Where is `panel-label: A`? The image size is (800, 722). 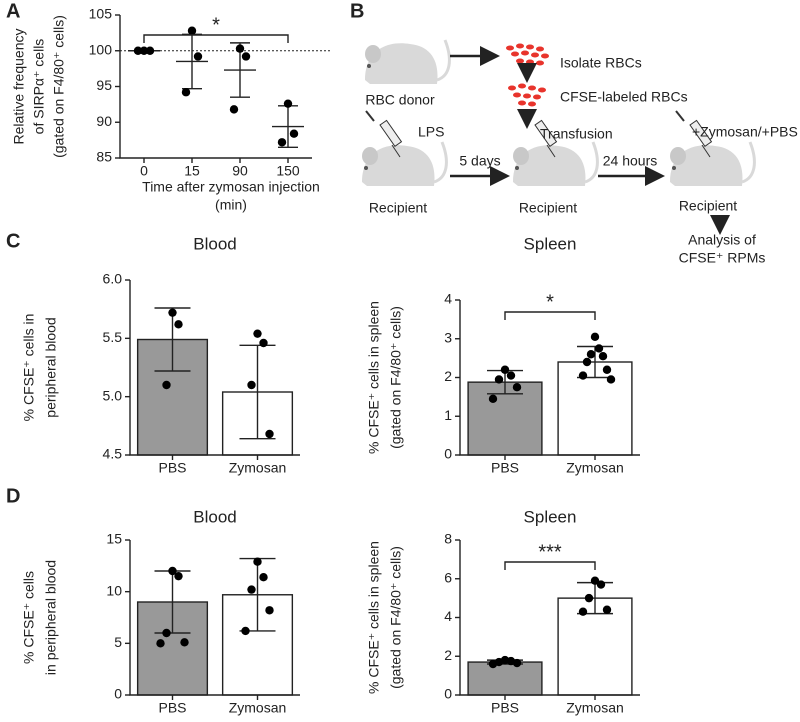 panel-label: A is located at coordinates (13, 11).